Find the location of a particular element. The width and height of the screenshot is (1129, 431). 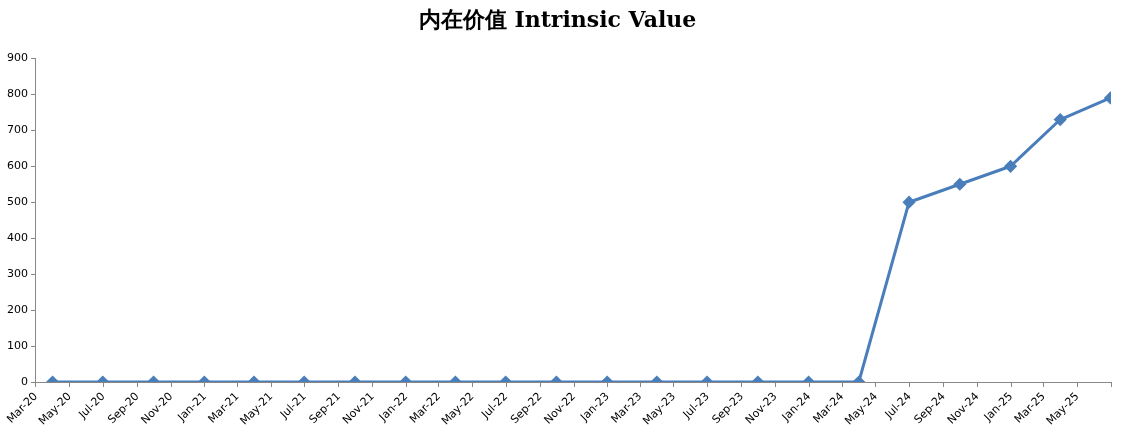

chart-title: 内在价值 Intrinsic Value is located at coordinates (557, 18).